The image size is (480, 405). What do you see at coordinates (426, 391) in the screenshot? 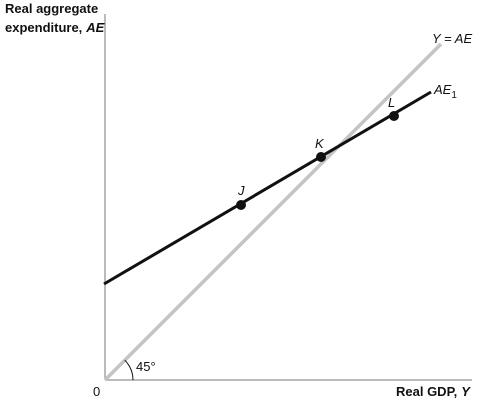
I see `x-axis-label-text: Real GDP,` at bounding box center [426, 391].